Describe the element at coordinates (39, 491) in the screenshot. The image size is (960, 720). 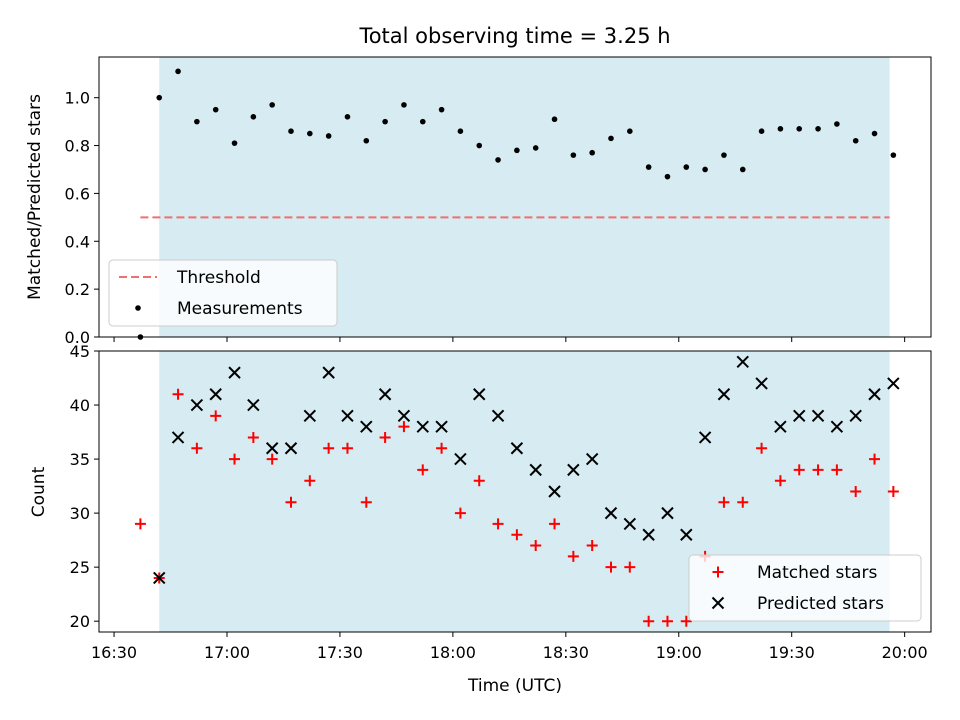
I see `bottom-y-axis-label: Count` at that location.